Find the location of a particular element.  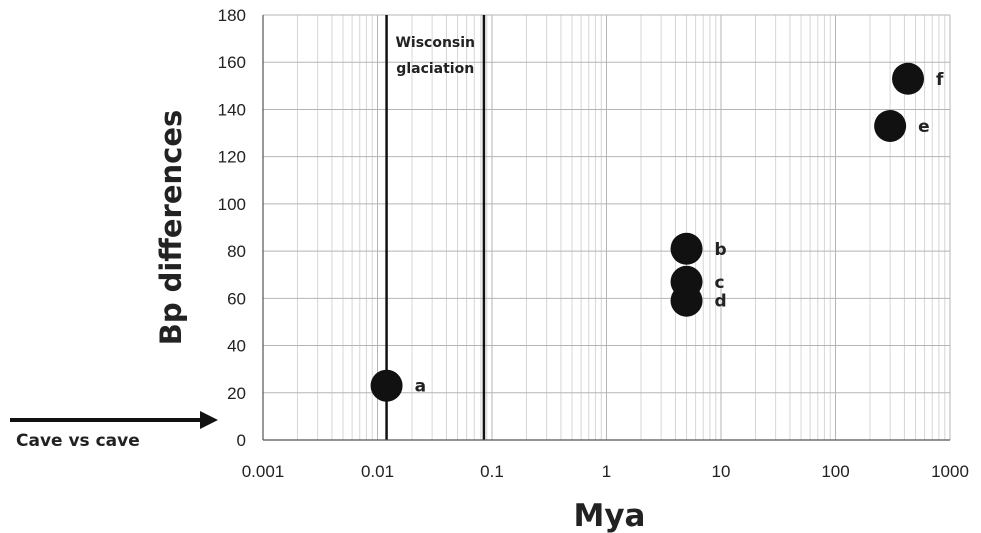

point-label: c is located at coordinates (720, 283).